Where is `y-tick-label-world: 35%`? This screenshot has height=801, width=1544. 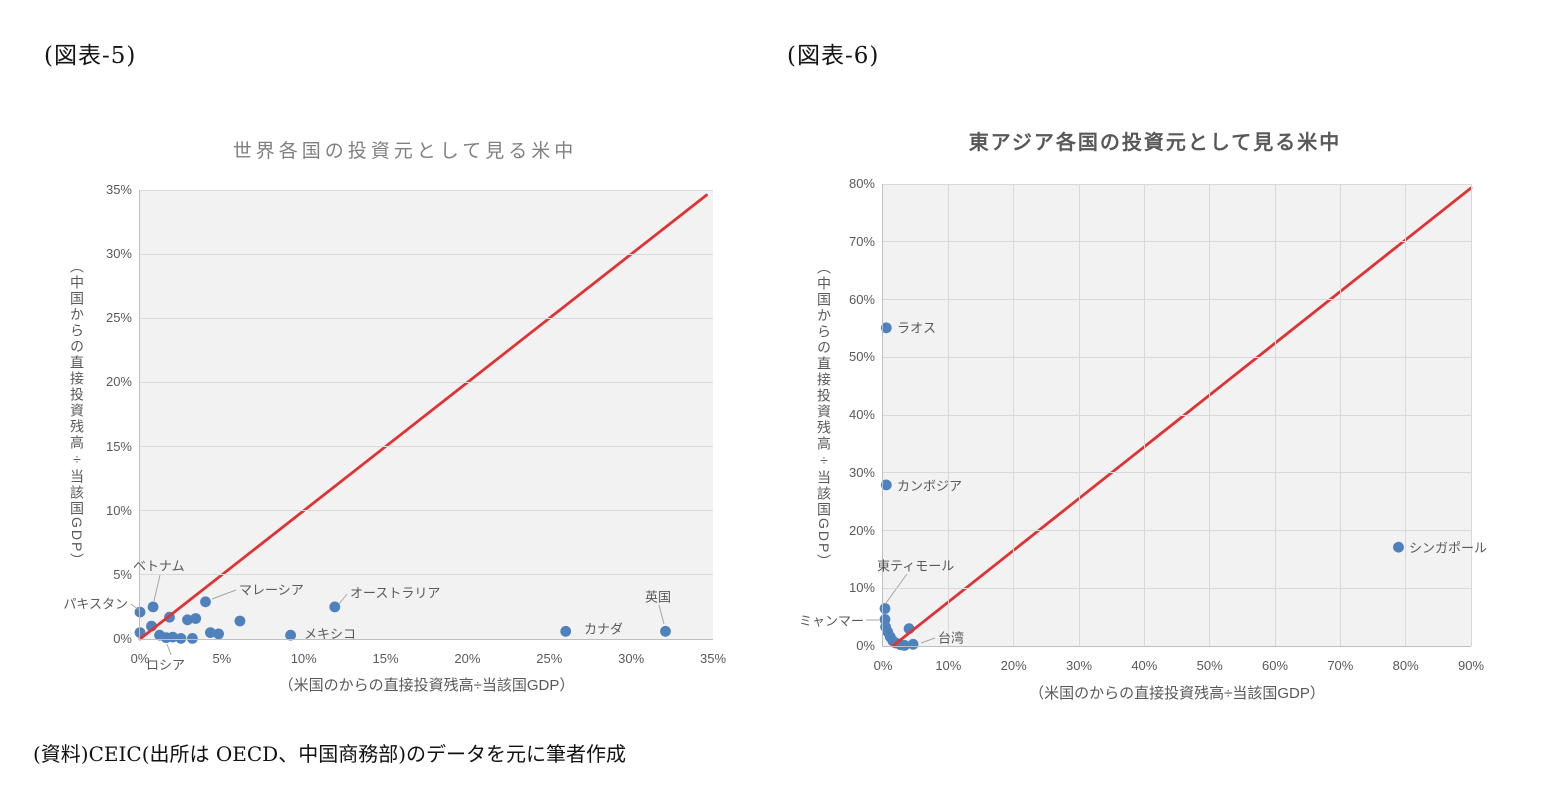
y-tick-label-world: 35% is located at coordinates (118, 189).